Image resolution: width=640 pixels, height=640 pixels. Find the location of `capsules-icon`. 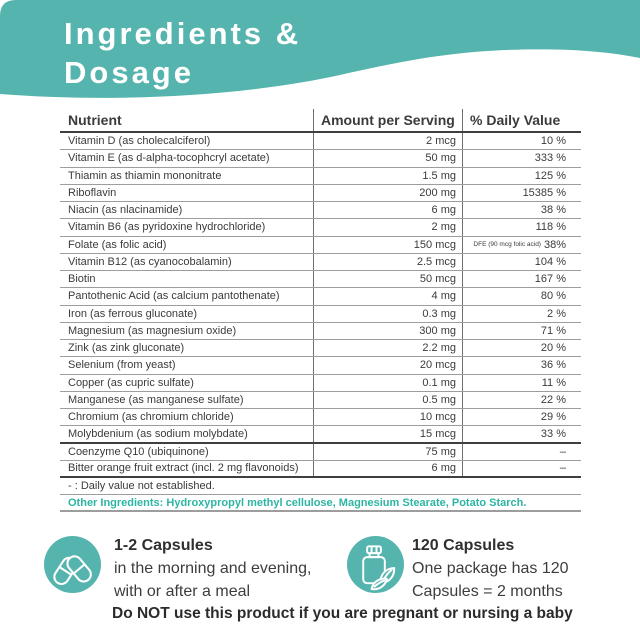

capsules-icon is located at coordinates (72, 564).